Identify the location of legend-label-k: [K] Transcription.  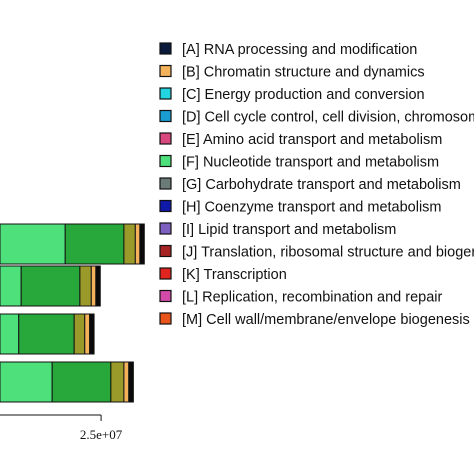
(234, 275).